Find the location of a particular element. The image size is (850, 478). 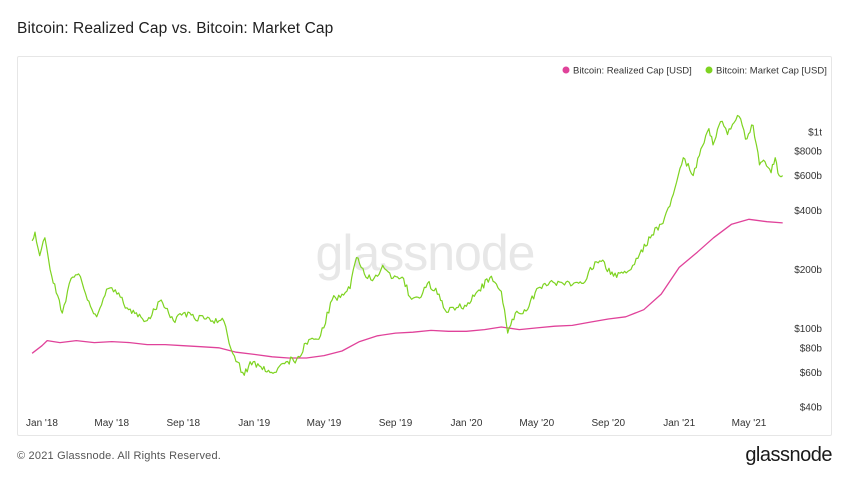

legend-marker-realized is located at coordinates (566, 70).